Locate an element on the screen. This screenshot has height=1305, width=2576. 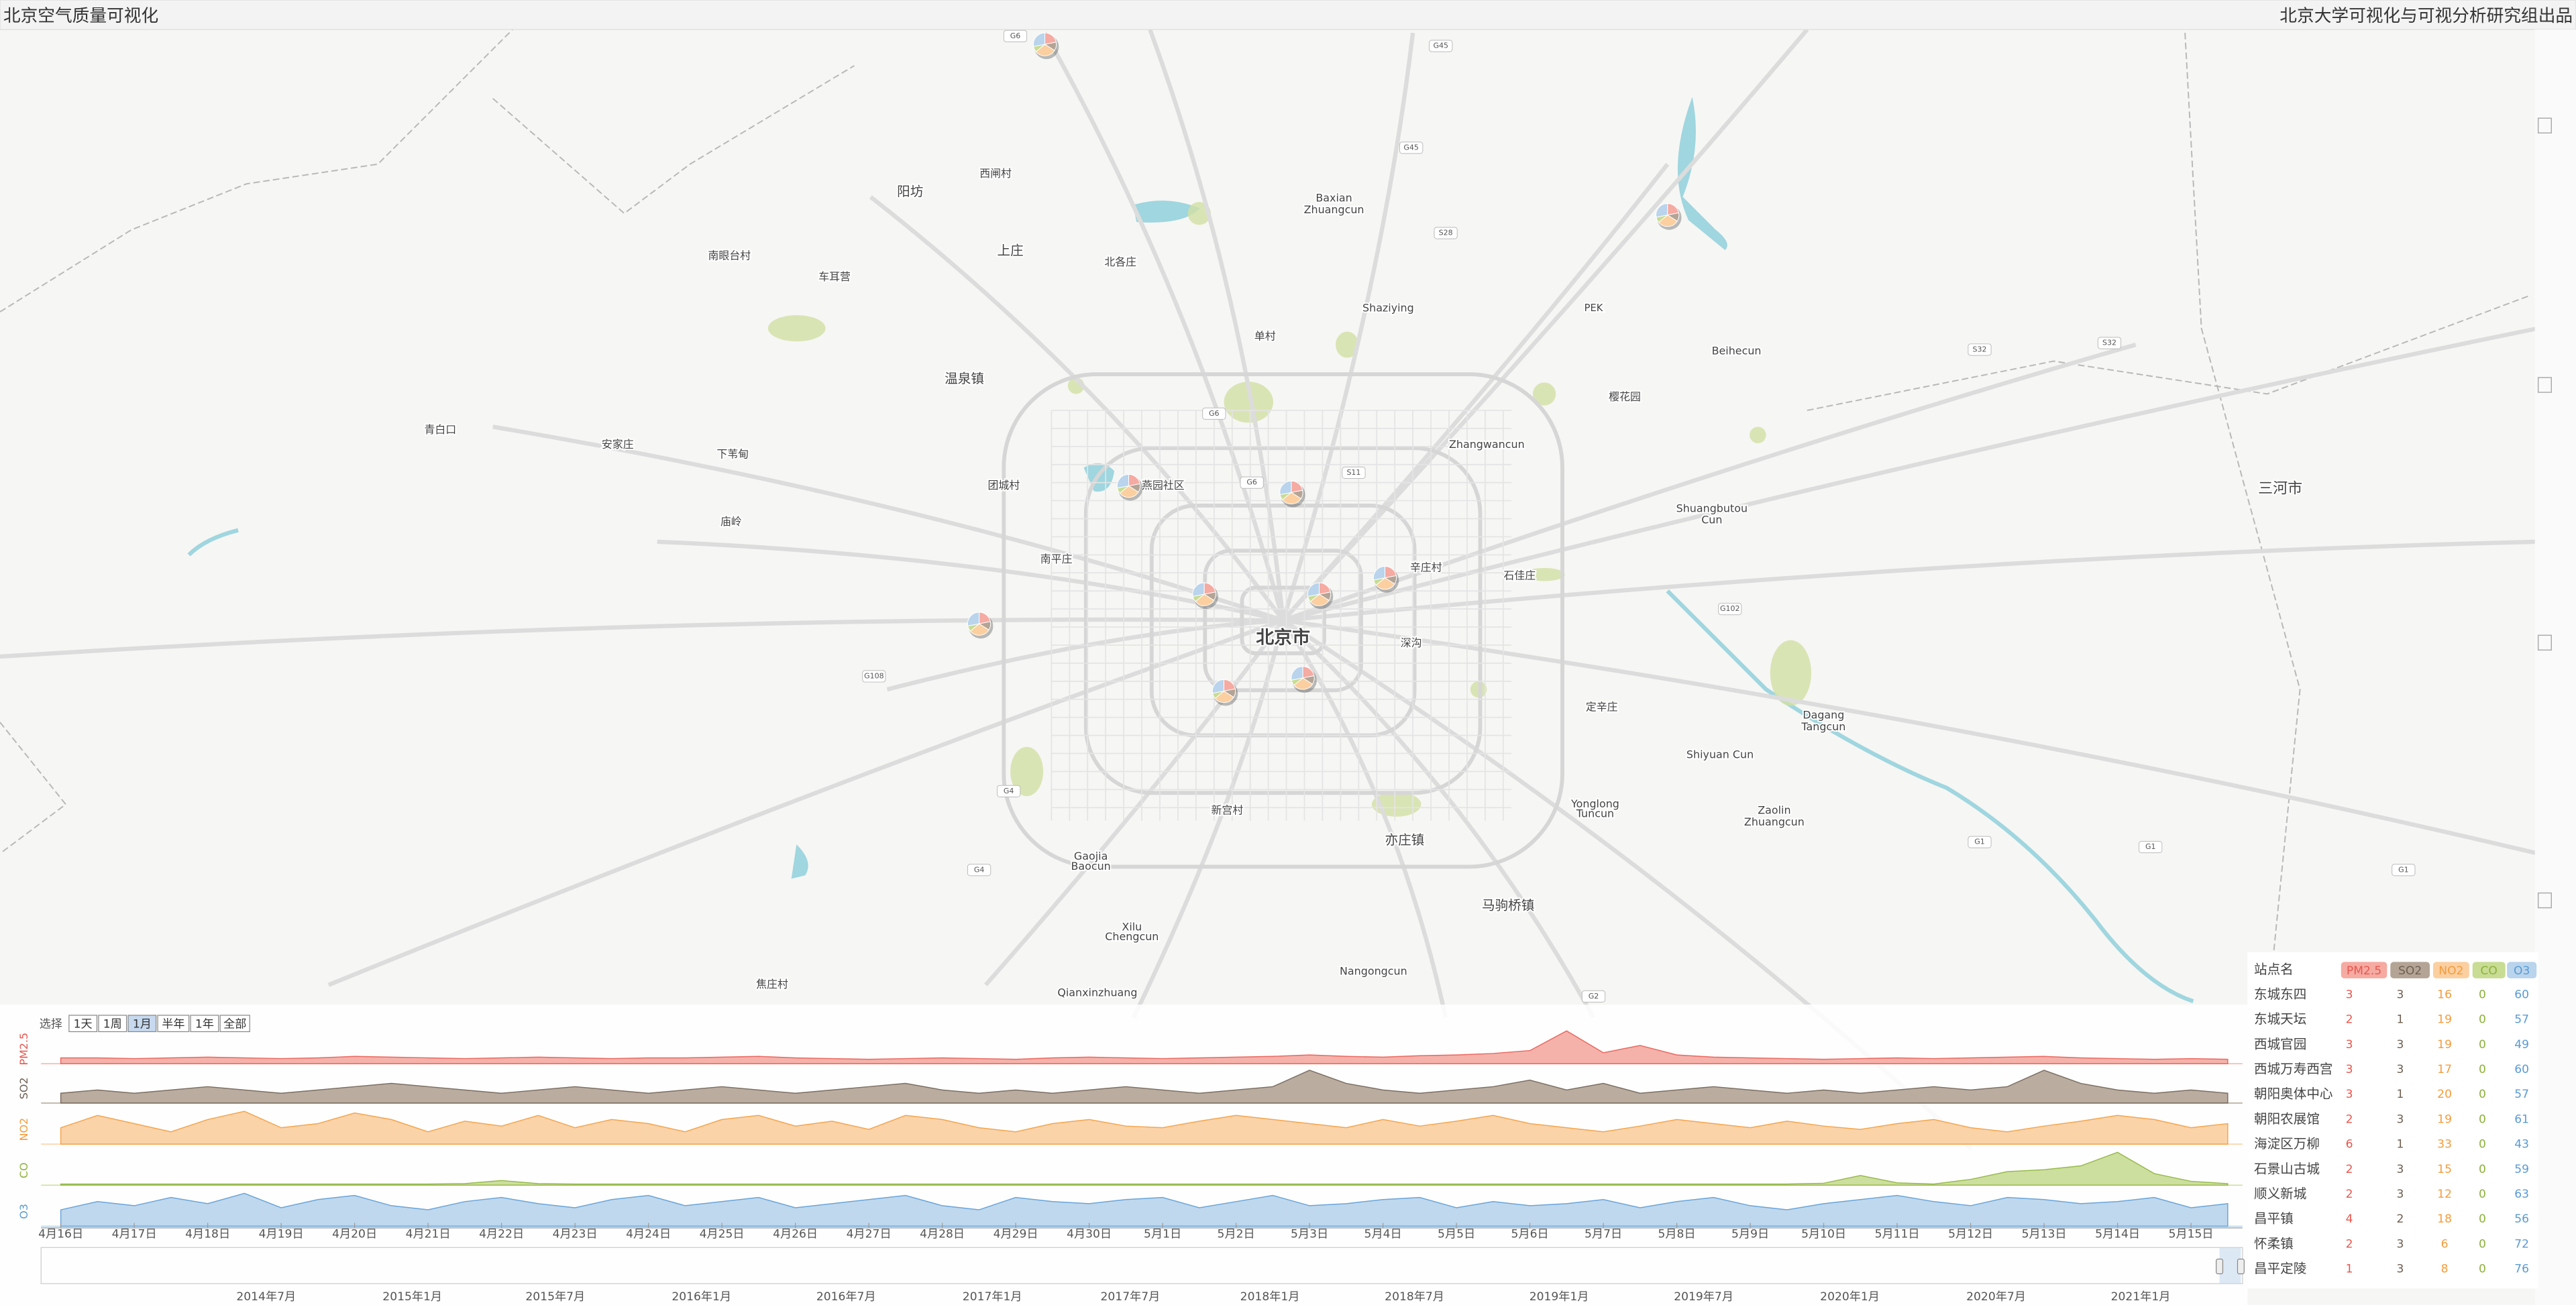
road-badge: G102 is located at coordinates (1730, 608).